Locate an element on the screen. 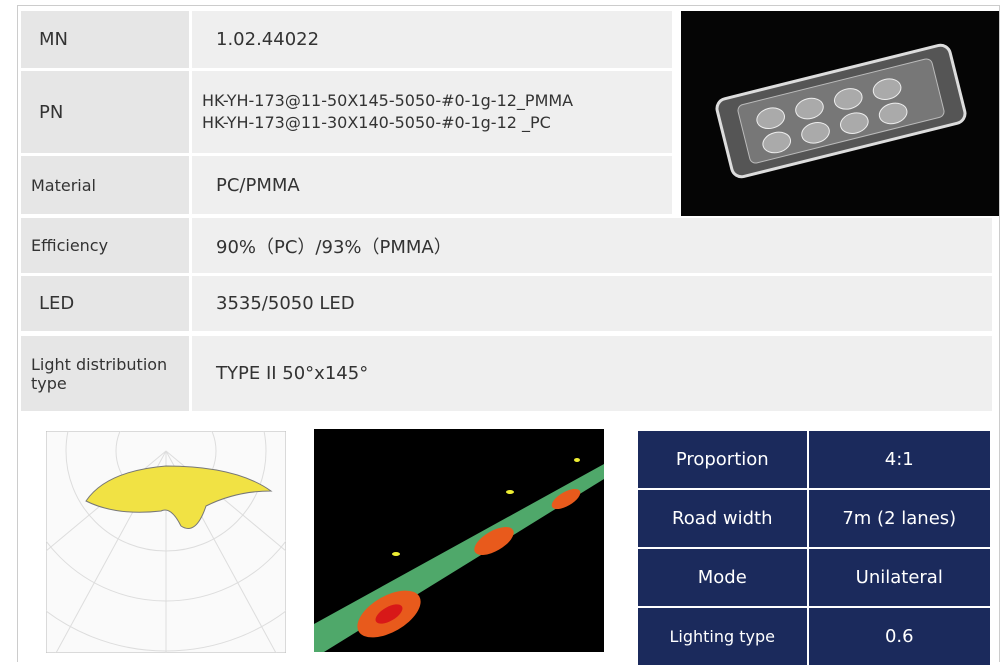 Image resolution: width=1007 pixels, height=667 pixels. spec-value: TYPE II 50°x145° is located at coordinates (592, 373).